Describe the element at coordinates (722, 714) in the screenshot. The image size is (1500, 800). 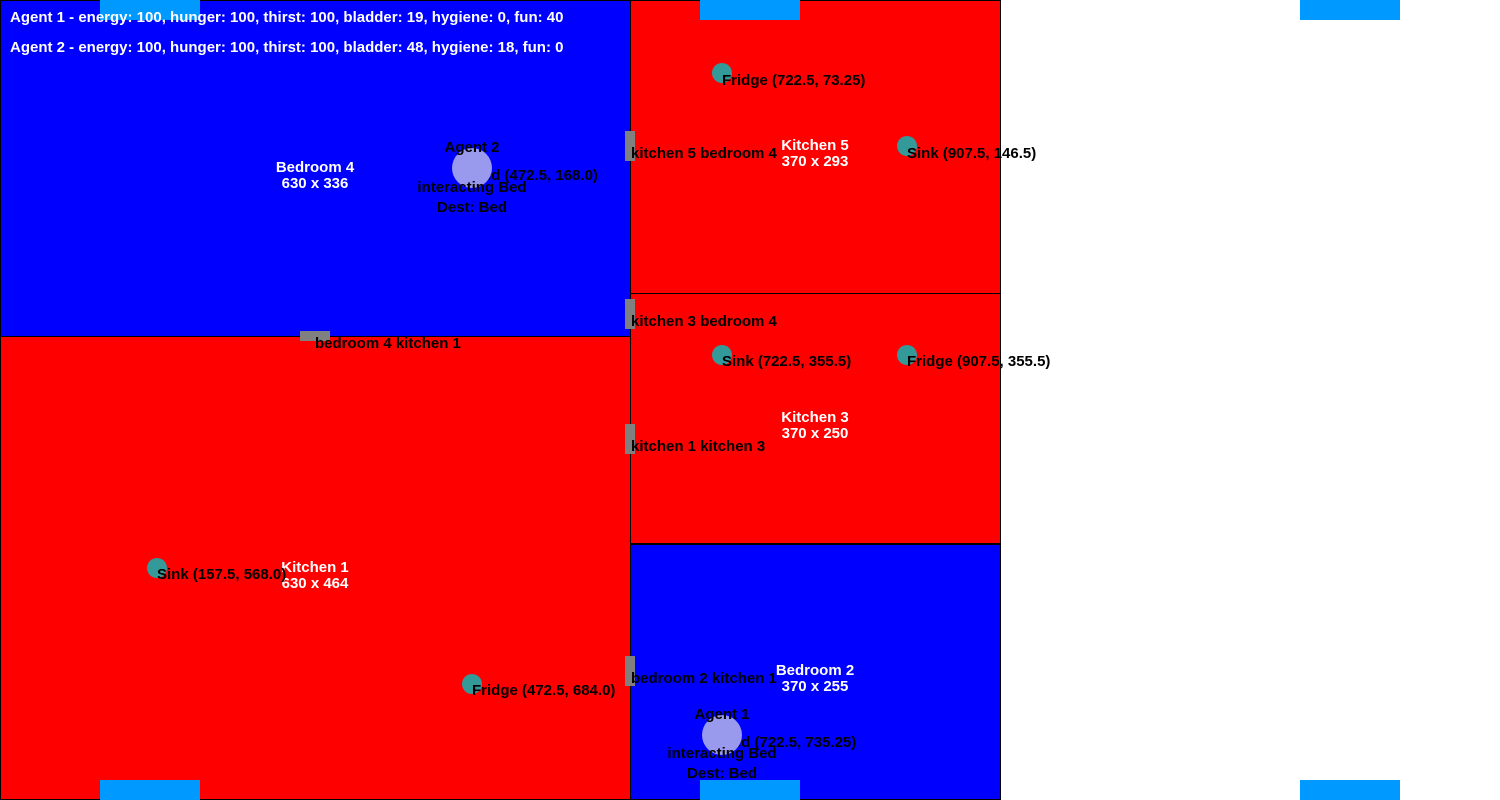
I see `agent-1-name: Agent 1` at that location.